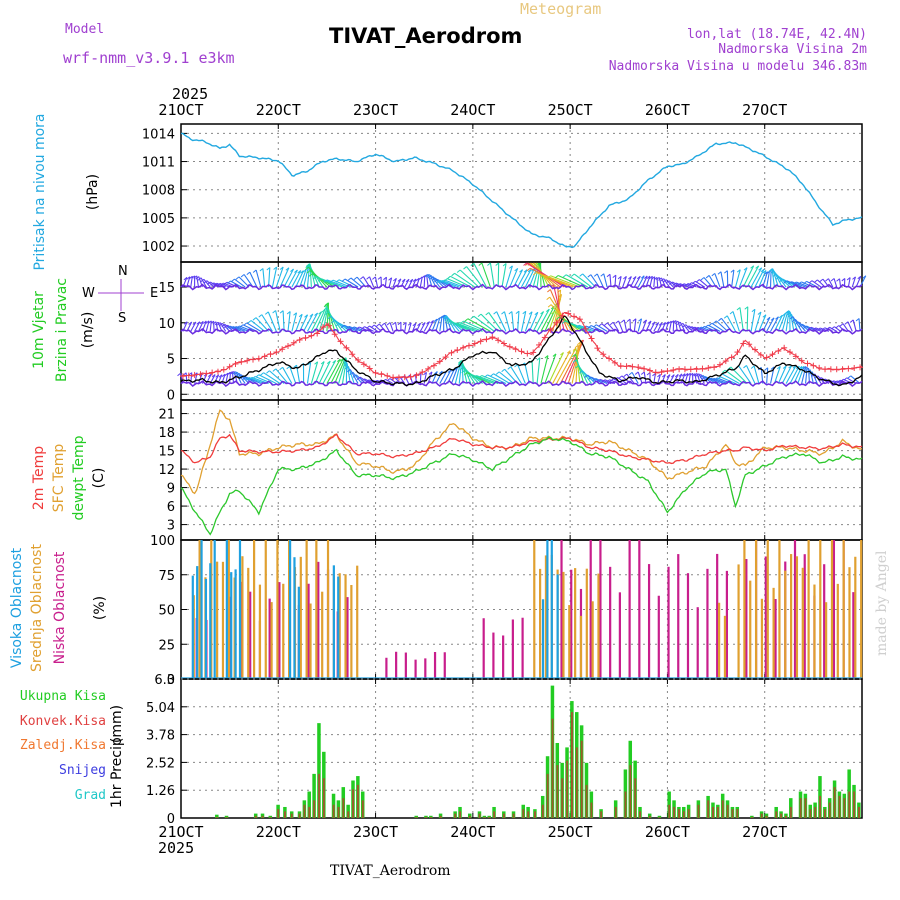  What do you see at coordinates (160, 791) in the screenshot?
I see `ytick-label: 1.26` at bounding box center [160, 791].